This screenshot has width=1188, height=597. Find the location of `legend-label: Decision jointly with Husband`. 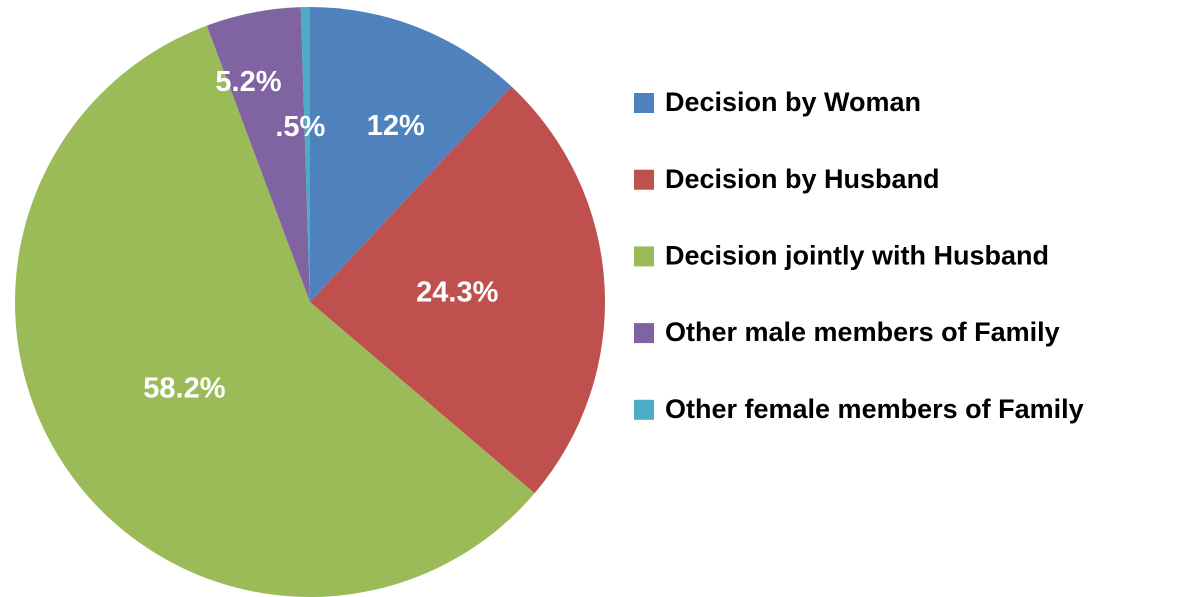

legend-label: Decision jointly with Husband is located at coordinates (857, 256).